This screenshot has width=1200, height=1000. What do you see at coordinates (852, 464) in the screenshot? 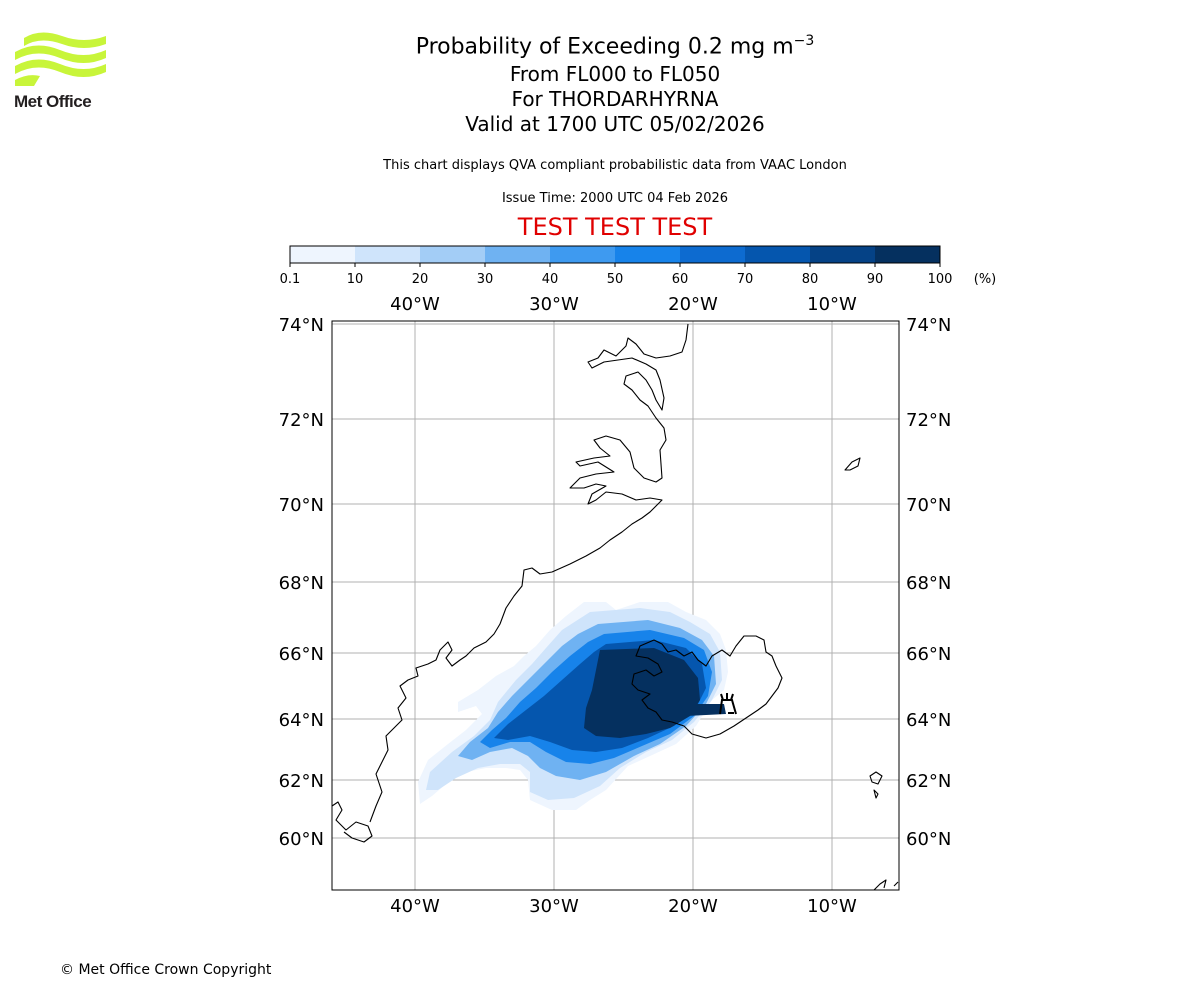
I see `jan-mayen-coastline` at bounding box center [852, 464].